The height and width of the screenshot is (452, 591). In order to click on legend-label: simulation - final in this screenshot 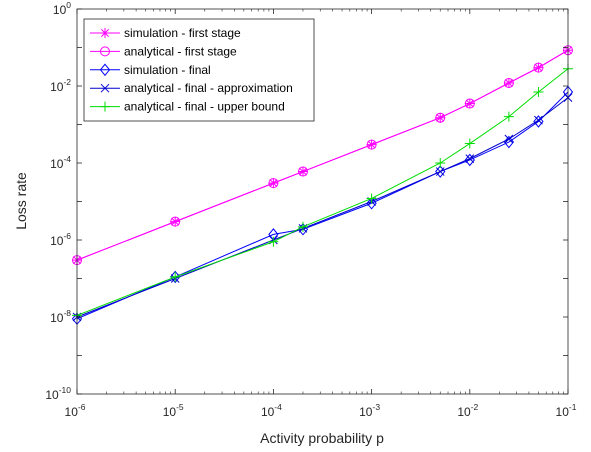, I will do `click(167, 70)`.